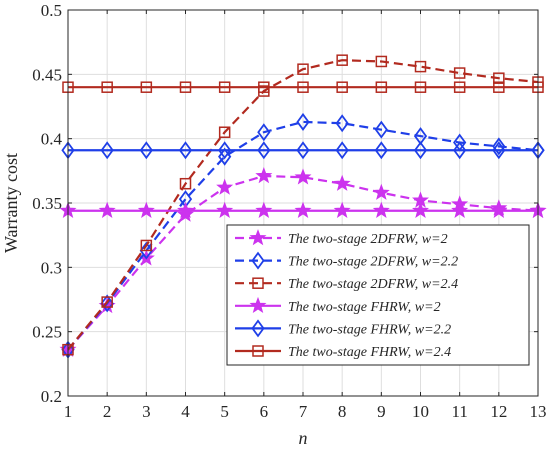  I want to click on x-tick-label: 10, so click(420, 411).